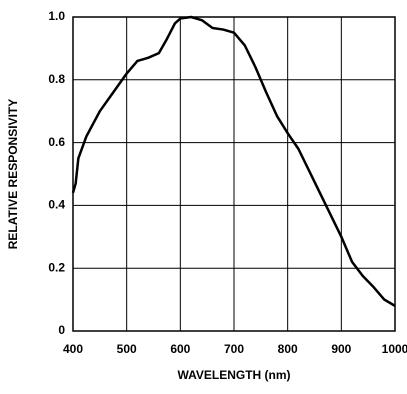 The height and width of the screenshot is (394, 407). What do you see at coordinates (234, 349) in the screenshot?
I see `x-tick-label: 700` at bounding box center [234, 349].